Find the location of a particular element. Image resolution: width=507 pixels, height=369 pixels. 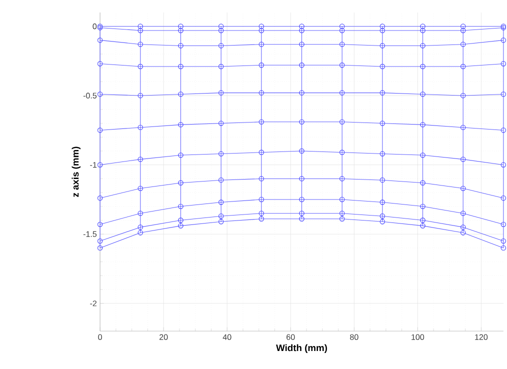

x-axis-title: Width (mm) is located at coordinates (301, 348).